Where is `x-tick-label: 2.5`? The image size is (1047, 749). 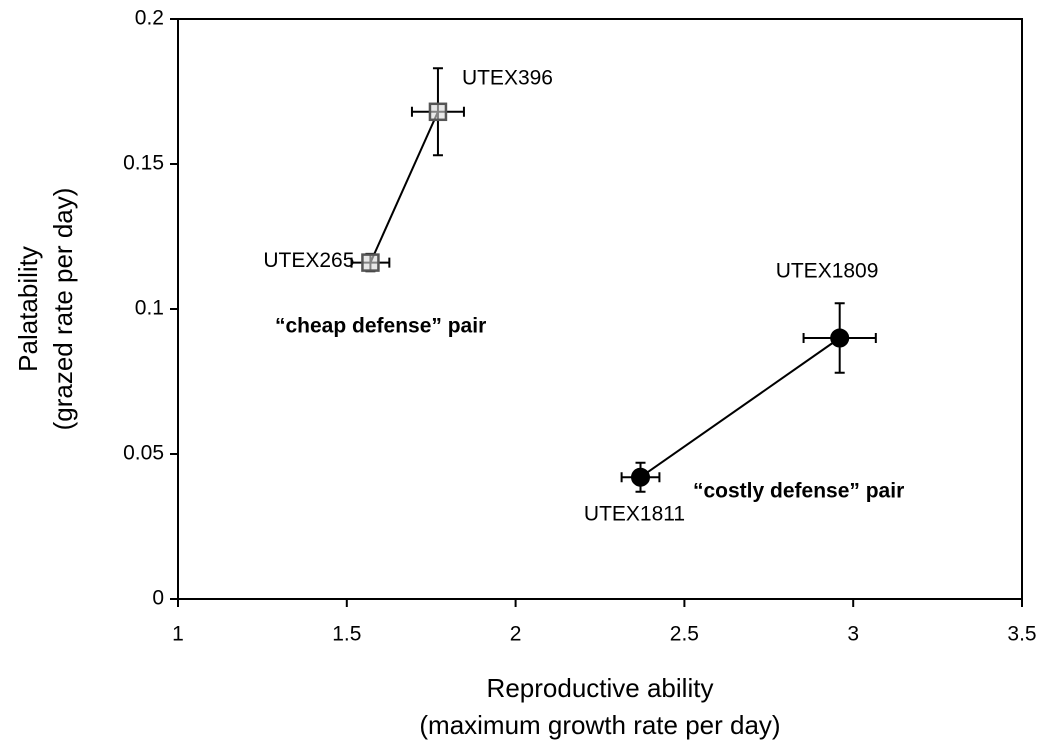
x-tick-label: 2.5 is located at coordinates (684, 634).